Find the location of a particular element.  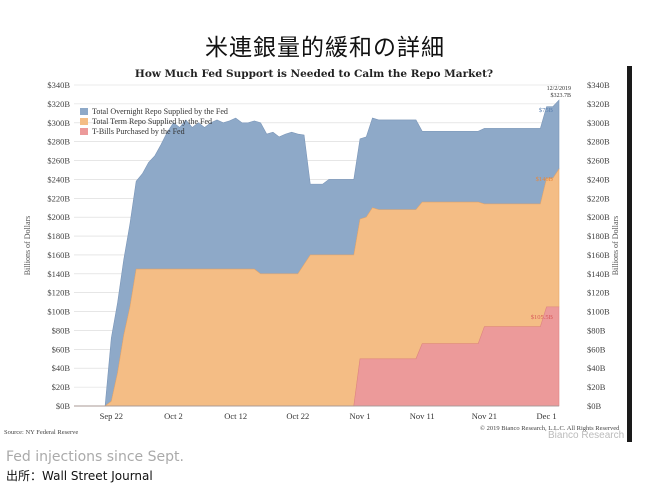

y-tick-label-left: $40B is located at coordinates (61, 368).